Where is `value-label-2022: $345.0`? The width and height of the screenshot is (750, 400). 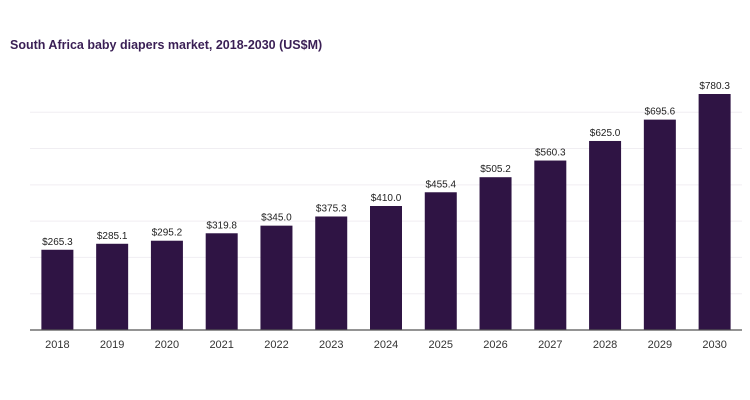
value-label-2022: $345.0 is located at coordinates (276, 218).